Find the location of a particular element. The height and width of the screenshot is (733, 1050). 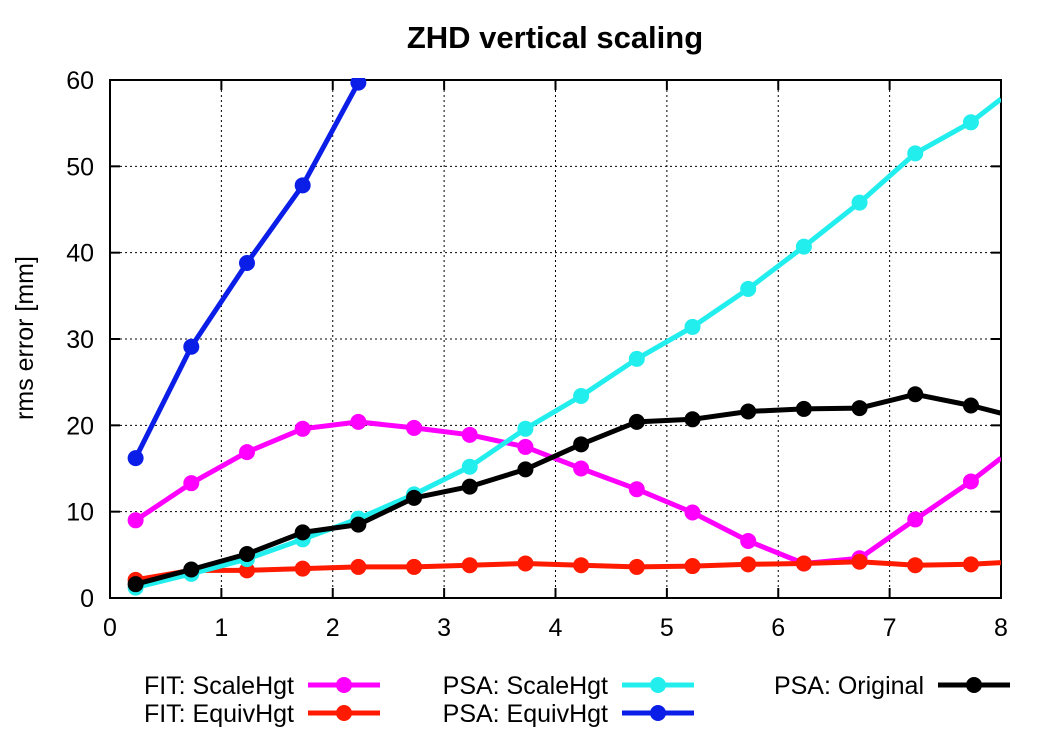

series-fit-equivhgt is located at coordinates (564, 570).